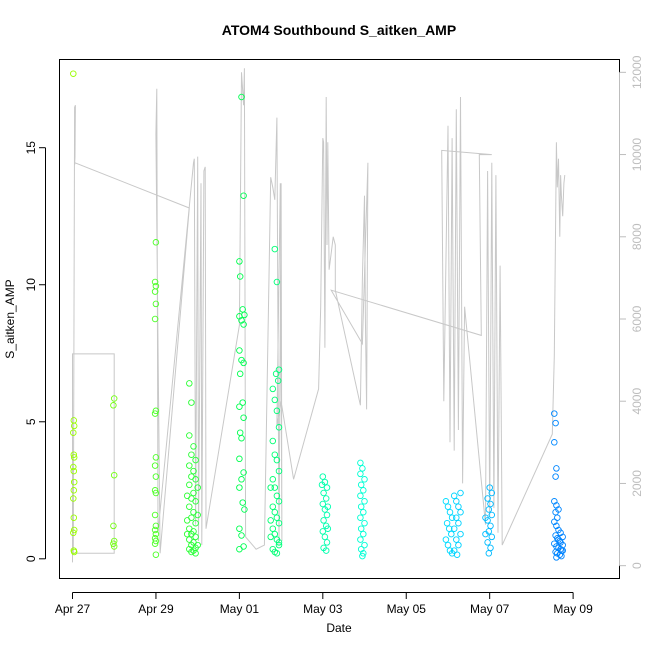 Image resolution: width=650 pixels, height=650 pixels. What do you see at coordinates (339, 30) in the screenshot?
I see `chart-title: ATOM4 Southbound S_aitken_AMP` at bounding box center [339, 30].